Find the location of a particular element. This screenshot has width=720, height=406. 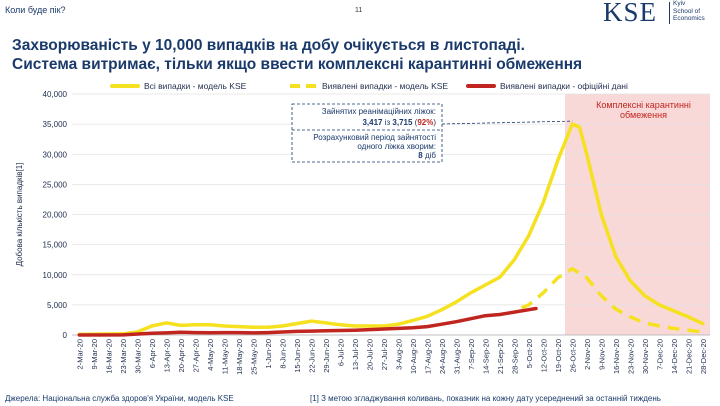

y-tick-label: 5,000 is located at coordinates (57, 305).